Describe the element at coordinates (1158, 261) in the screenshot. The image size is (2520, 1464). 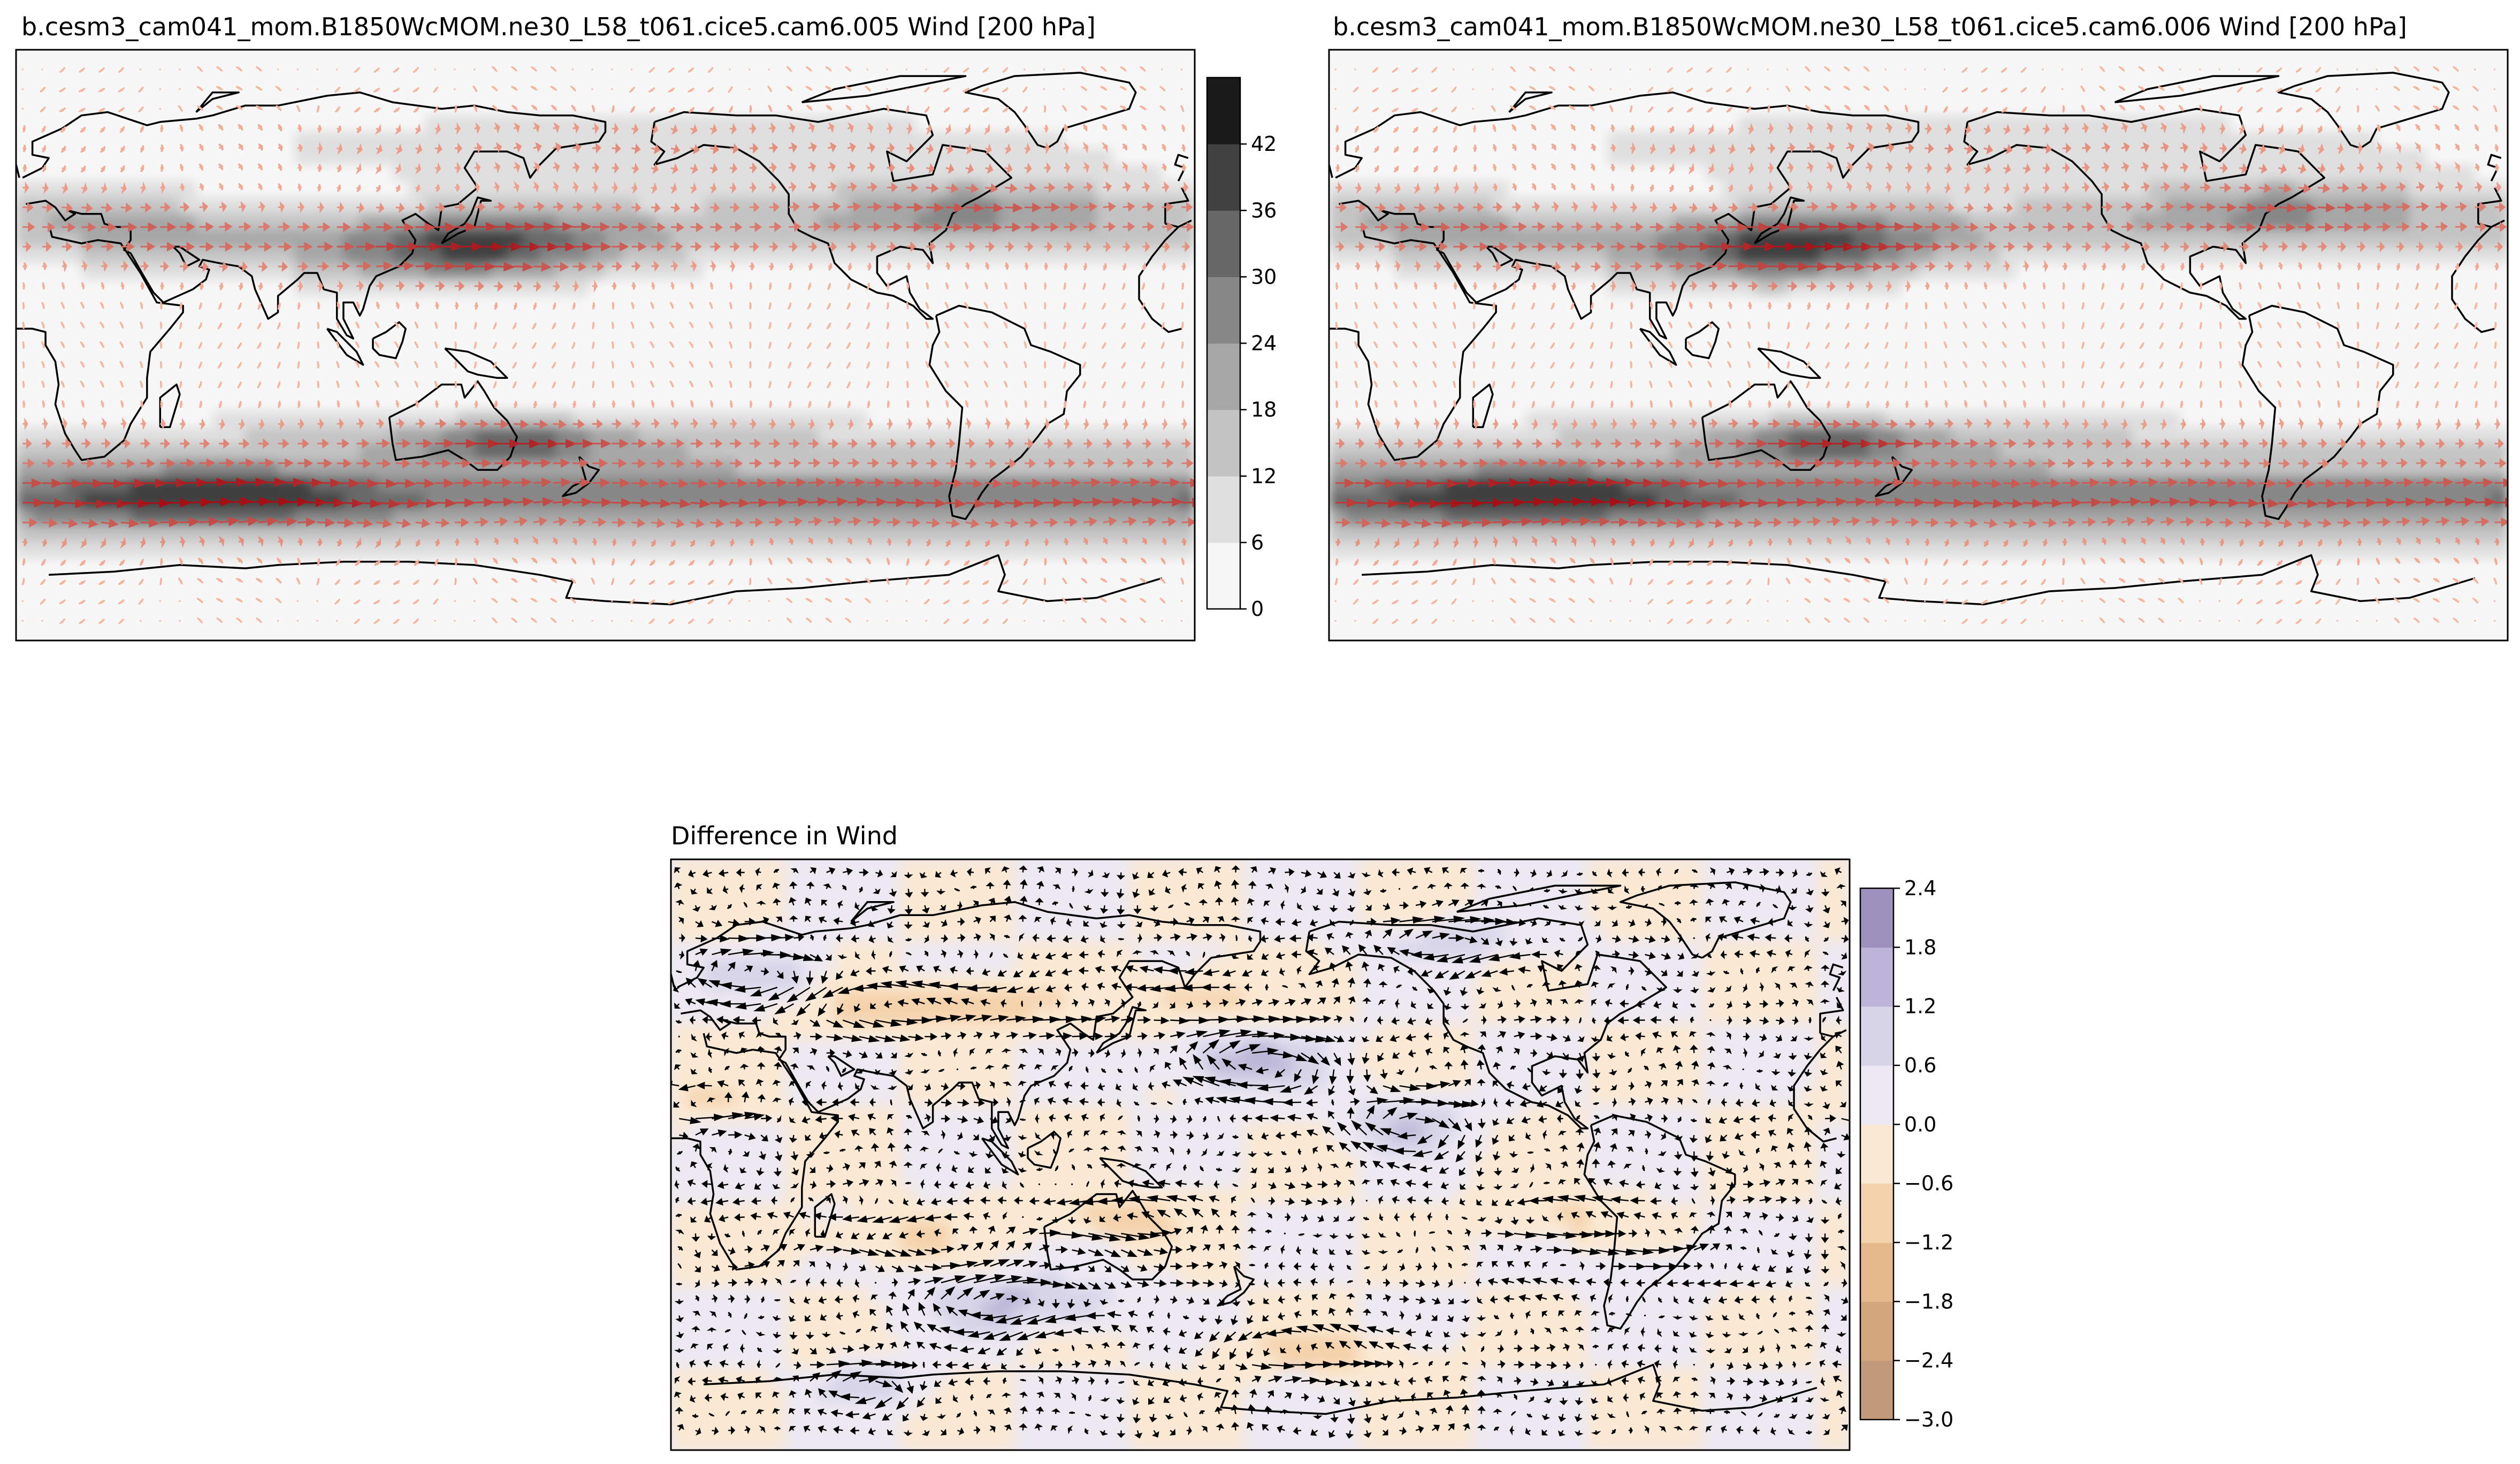
I see `coastline-africa` at that location.